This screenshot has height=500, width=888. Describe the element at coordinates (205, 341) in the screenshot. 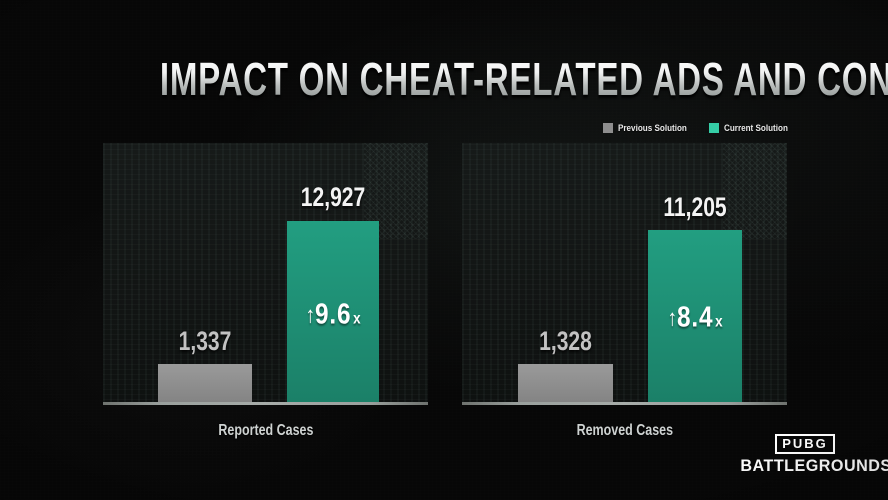

I see `value-label-previous-reported: 1,337` at that location.